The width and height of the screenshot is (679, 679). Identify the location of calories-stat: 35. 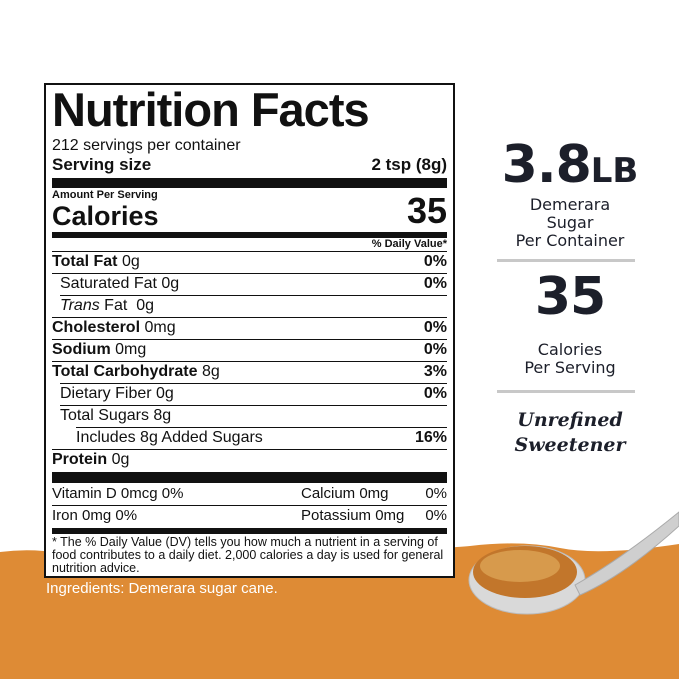
(570, 297).